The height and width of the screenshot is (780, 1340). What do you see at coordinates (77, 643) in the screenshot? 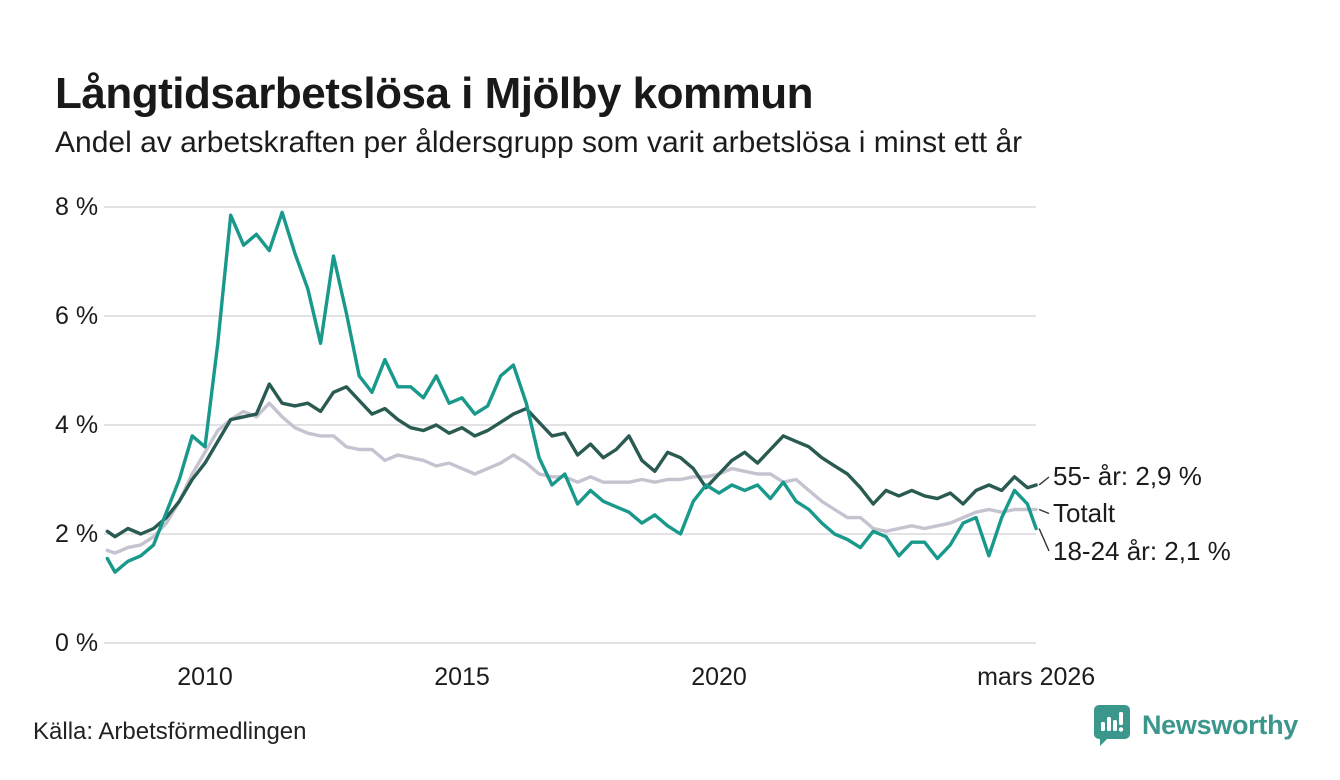
I see `y-tick-label-0: 0 %` at bounding box center [77, 643].